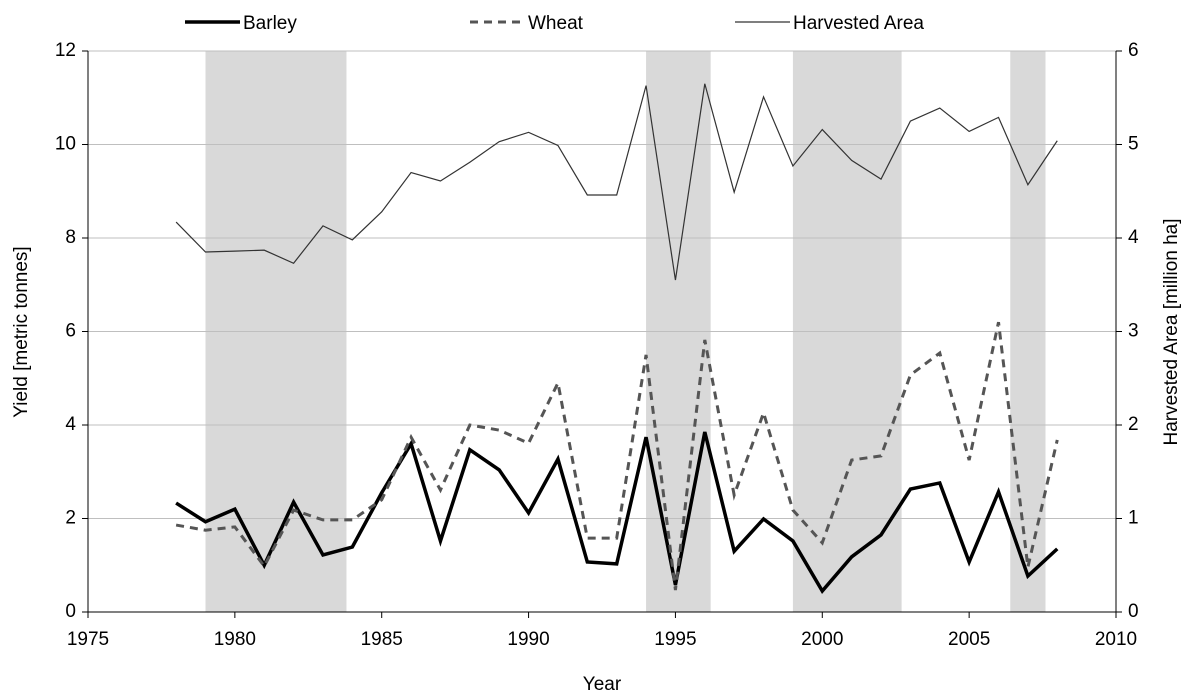 The width and height of the screenshot is (1192, 700). Describe the element at coordinates (270, 23) in the screenshot. I see `legend-label: Barley` at that location.